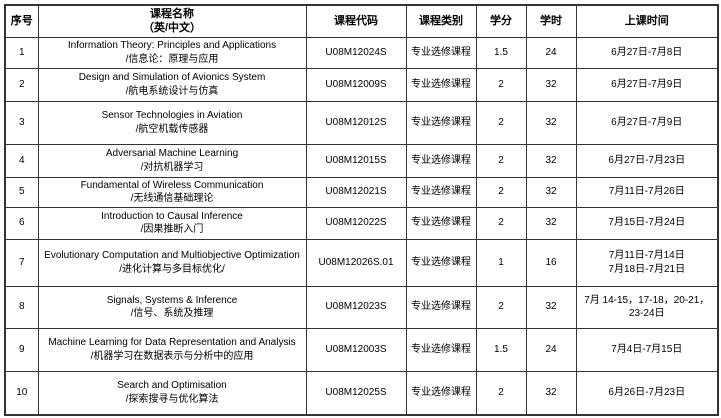 This screenshot has height=418, width=721. What do you see at coordinates (356, 160) in the screenshot?
I see `cell-course-code: U08M12015S` at bounding box center [356, 160].